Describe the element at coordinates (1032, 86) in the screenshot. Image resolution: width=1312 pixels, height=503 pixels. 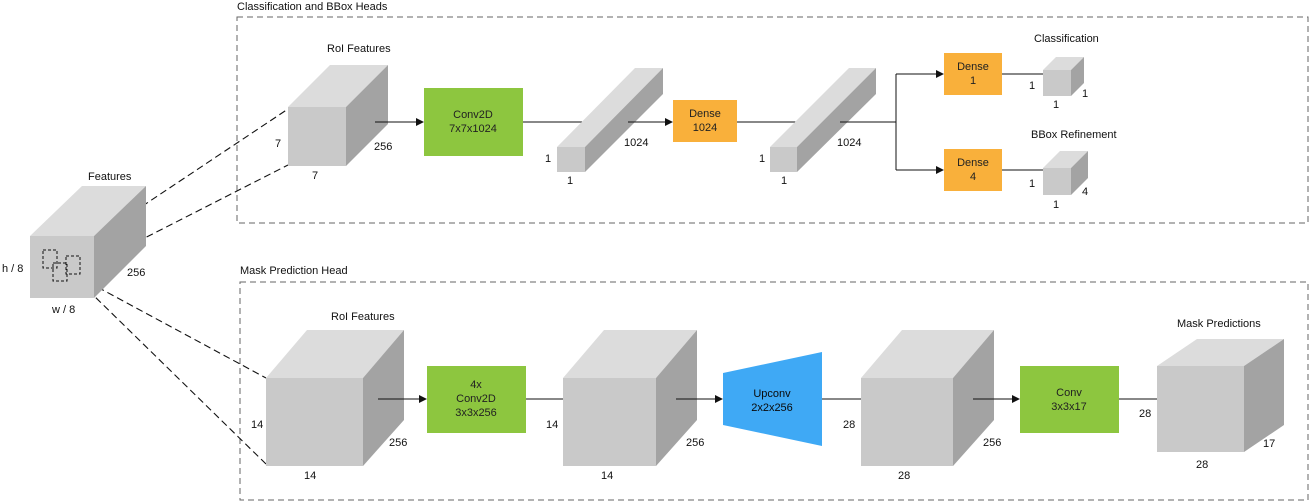
I see `cls-out-height: 1` at that location.